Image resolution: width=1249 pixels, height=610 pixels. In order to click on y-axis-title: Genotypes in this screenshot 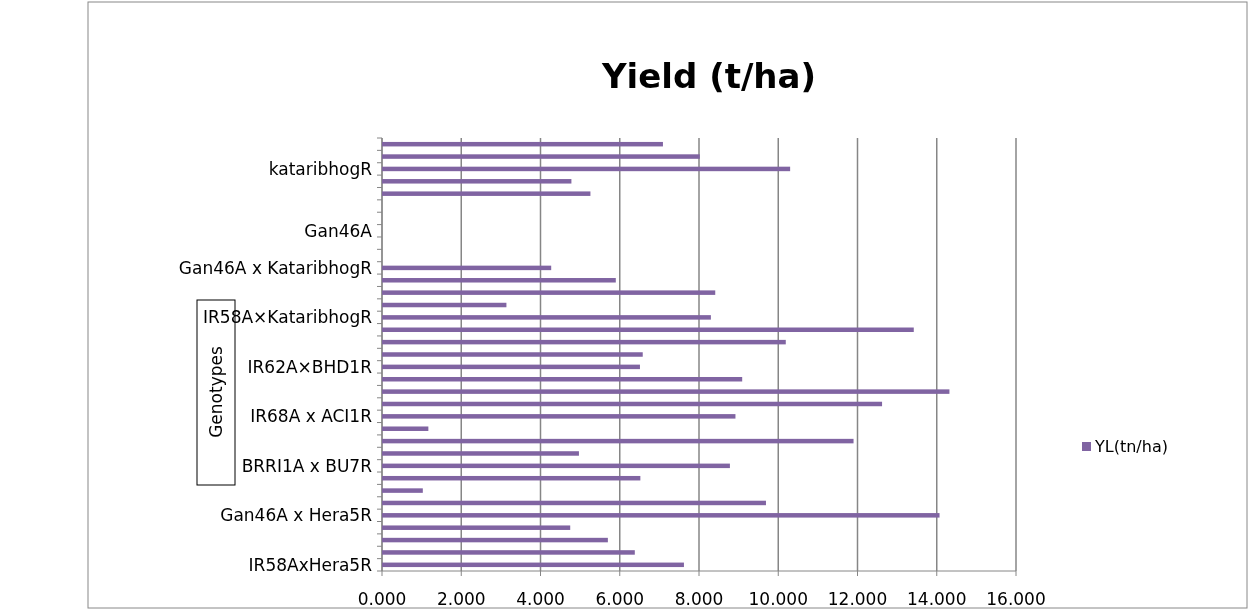, I will do `click(216, 392)`.